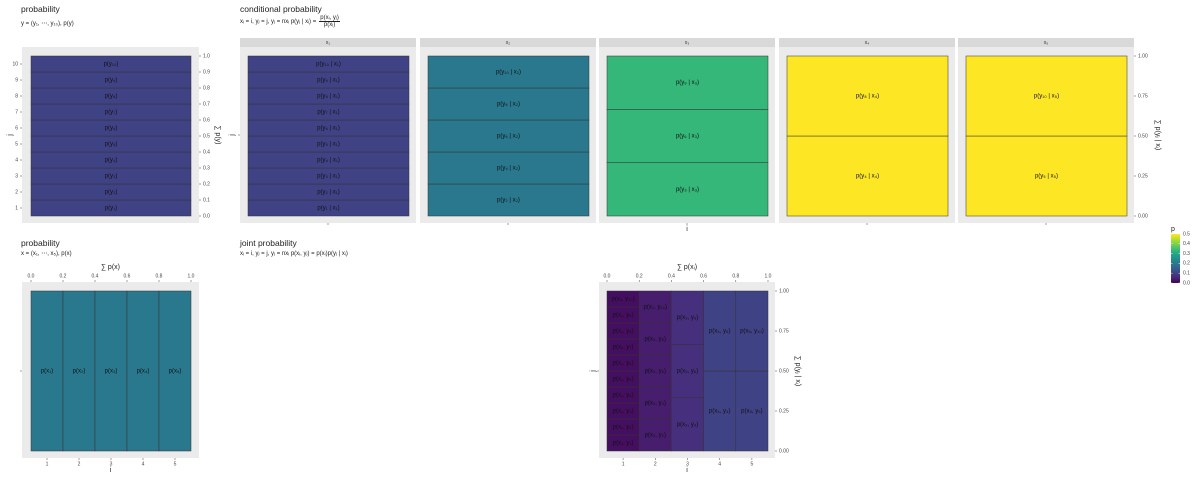  Describe the element at coordinates (111, 145) in the screenshot. I see `cell-label: p(y₅)` at that location.